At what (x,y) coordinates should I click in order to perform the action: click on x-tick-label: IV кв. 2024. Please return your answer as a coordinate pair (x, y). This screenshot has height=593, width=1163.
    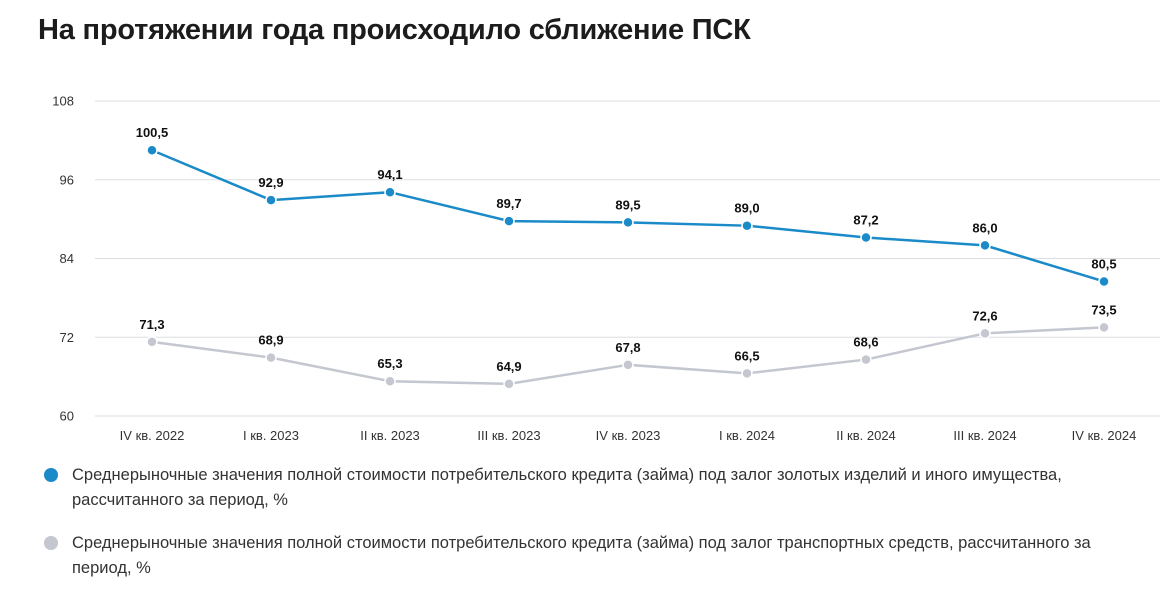
    Looking at the image, I should click on (1104, 435).